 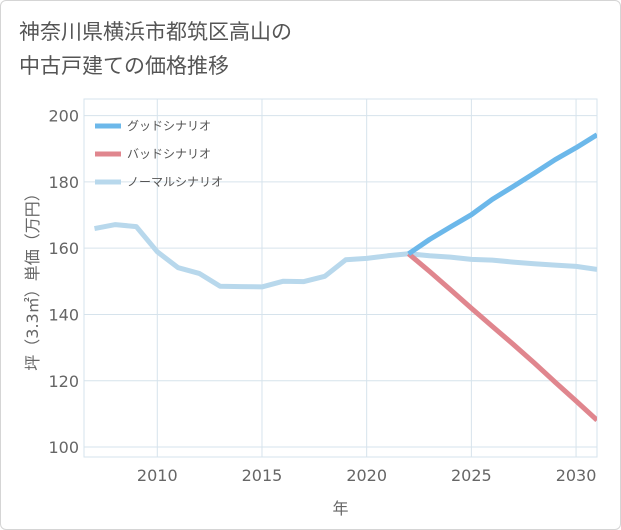 What do you see at coordinates (471, 475) in the screenshot?
I see `x-tick-label: 2025` at bounding box center [471, 475].